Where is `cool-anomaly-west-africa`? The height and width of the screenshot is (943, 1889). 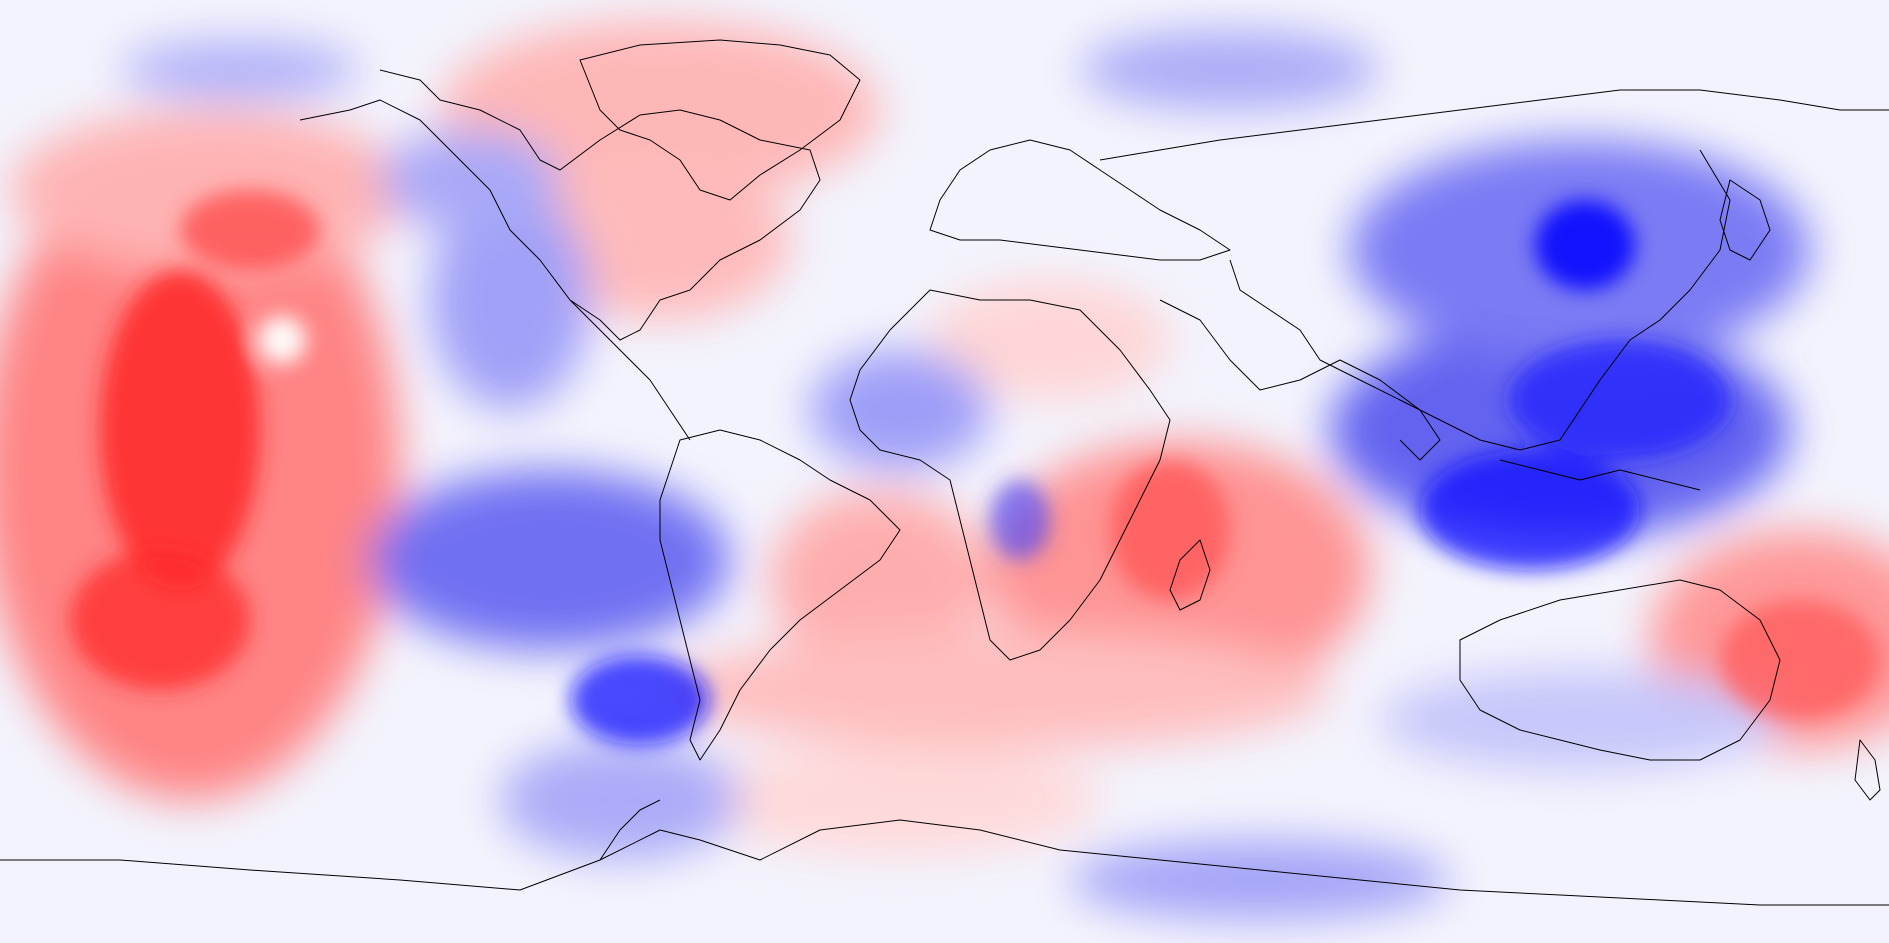 cool-anomaly-west-africa is located at coordinates (900, 410).